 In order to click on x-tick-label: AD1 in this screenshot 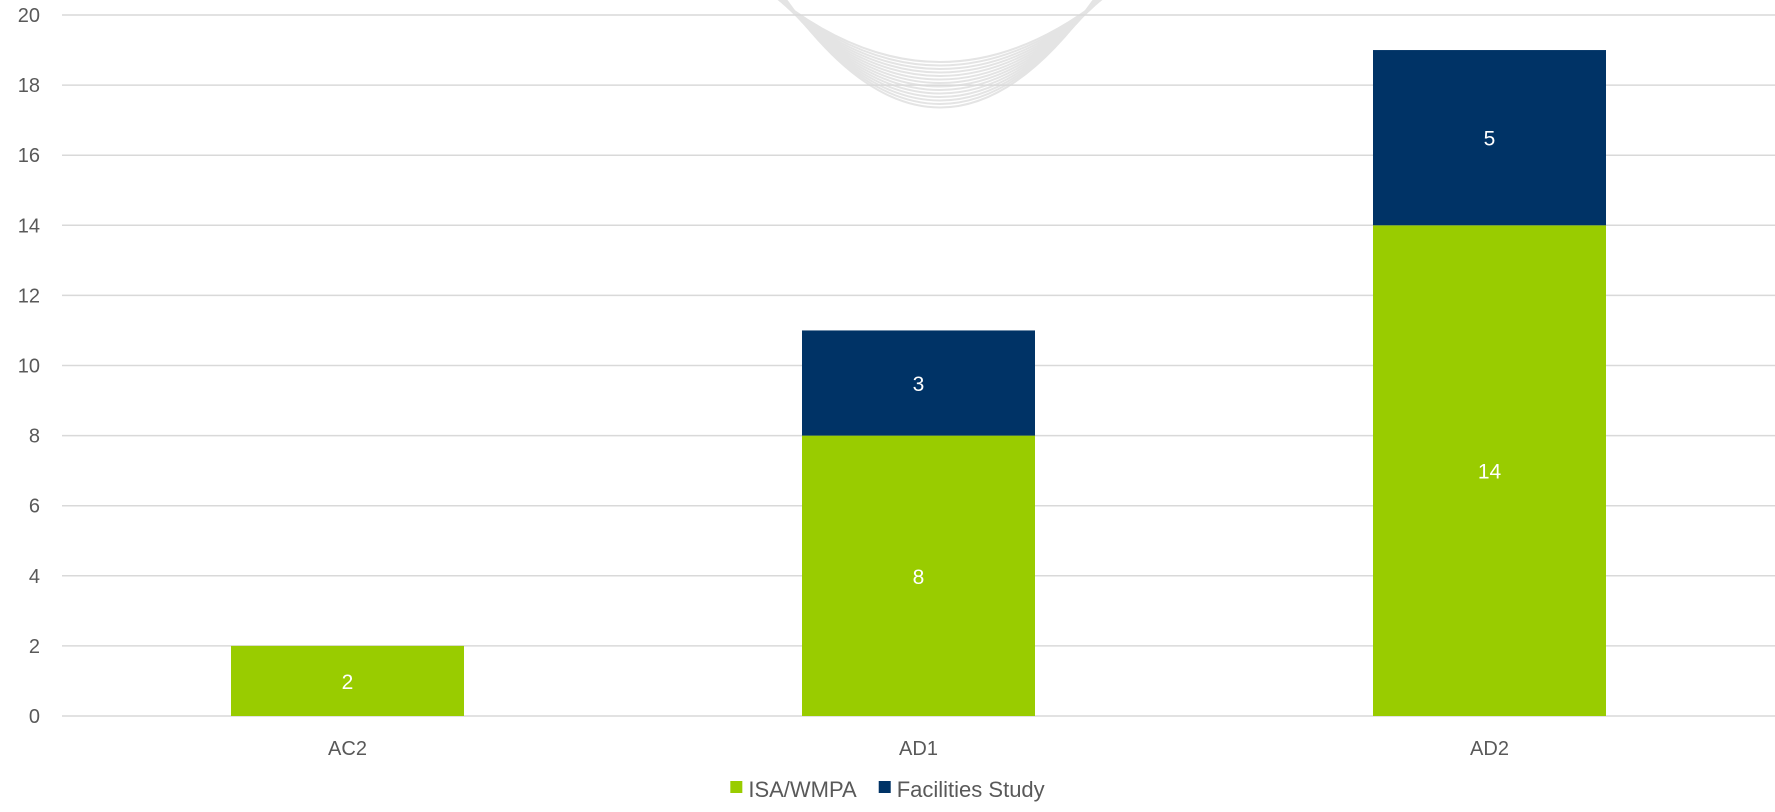, I will do `click(918, 749)`.